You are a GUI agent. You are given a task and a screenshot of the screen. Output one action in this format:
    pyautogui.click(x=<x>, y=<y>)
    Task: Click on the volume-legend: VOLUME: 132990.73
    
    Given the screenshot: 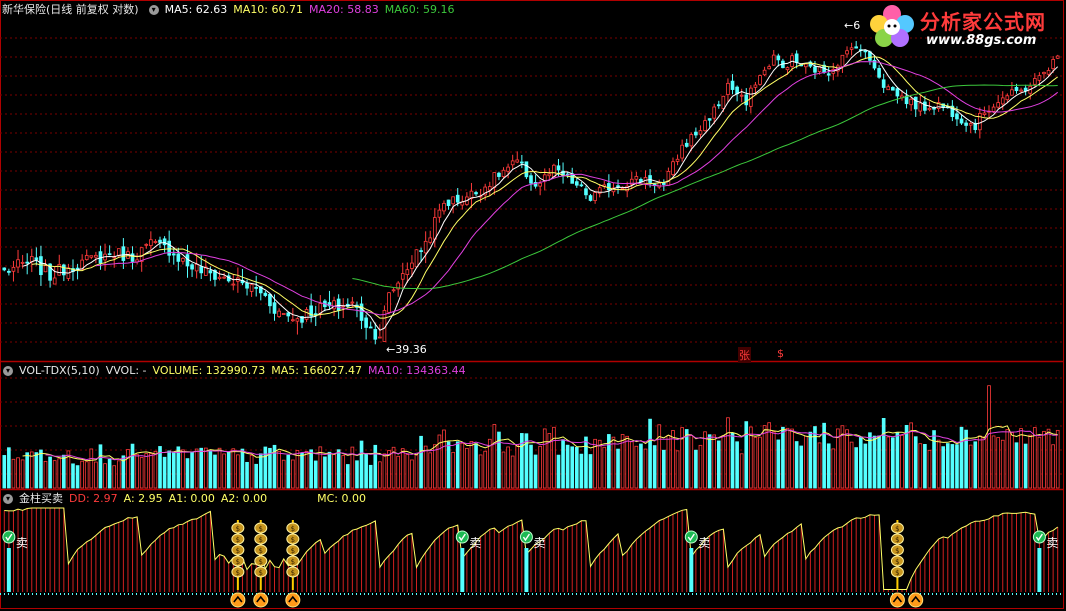 What is the action you would take?
    pyautogui.click(x=209, y=370)
    